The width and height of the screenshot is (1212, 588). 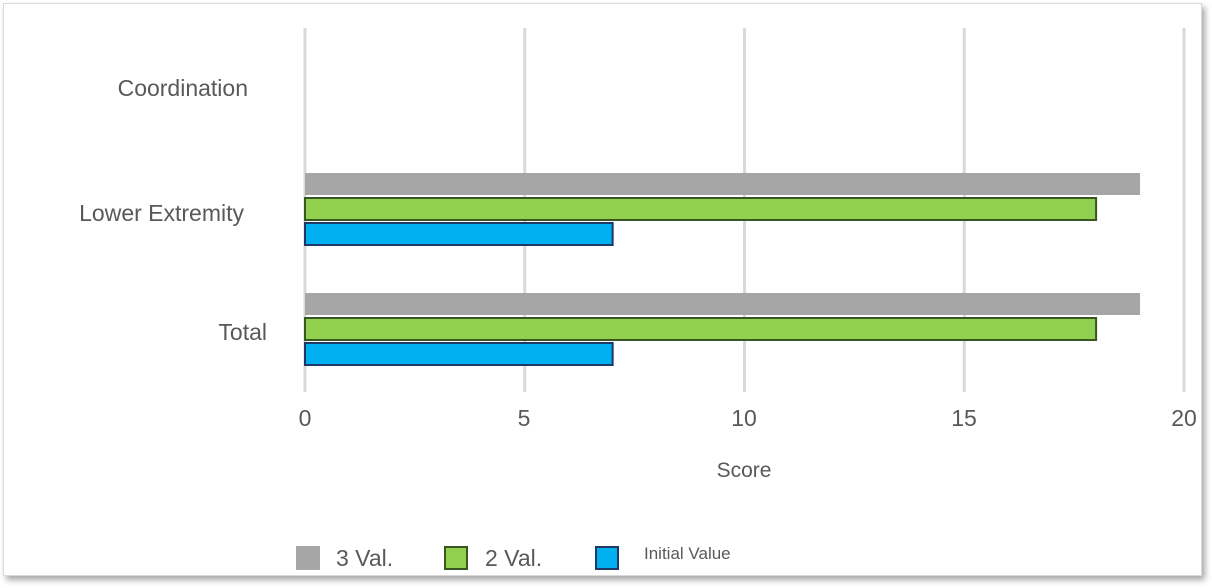 What do you see at coordinates (607, 558) in the screenshot?
I see `legend-swatch-initial-value` at bounding box center [607, 558].